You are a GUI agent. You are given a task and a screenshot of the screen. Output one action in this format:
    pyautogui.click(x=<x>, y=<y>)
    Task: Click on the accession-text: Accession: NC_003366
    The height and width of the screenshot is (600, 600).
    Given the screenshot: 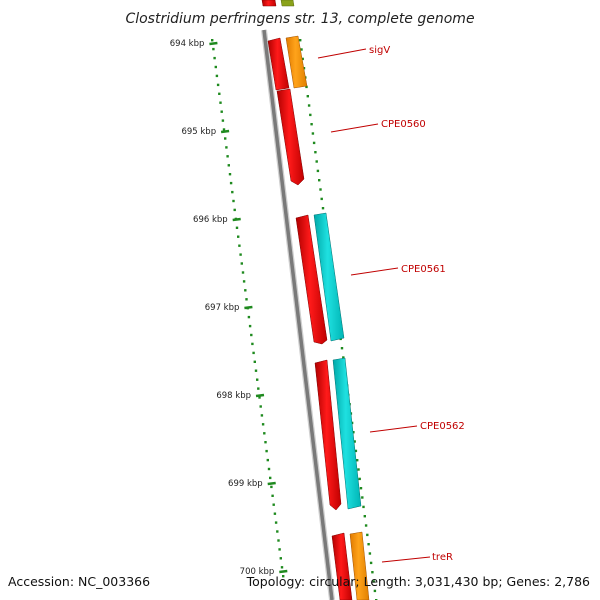 What is the action you would take?
    pyautogui.click(x=79, y=581)
    